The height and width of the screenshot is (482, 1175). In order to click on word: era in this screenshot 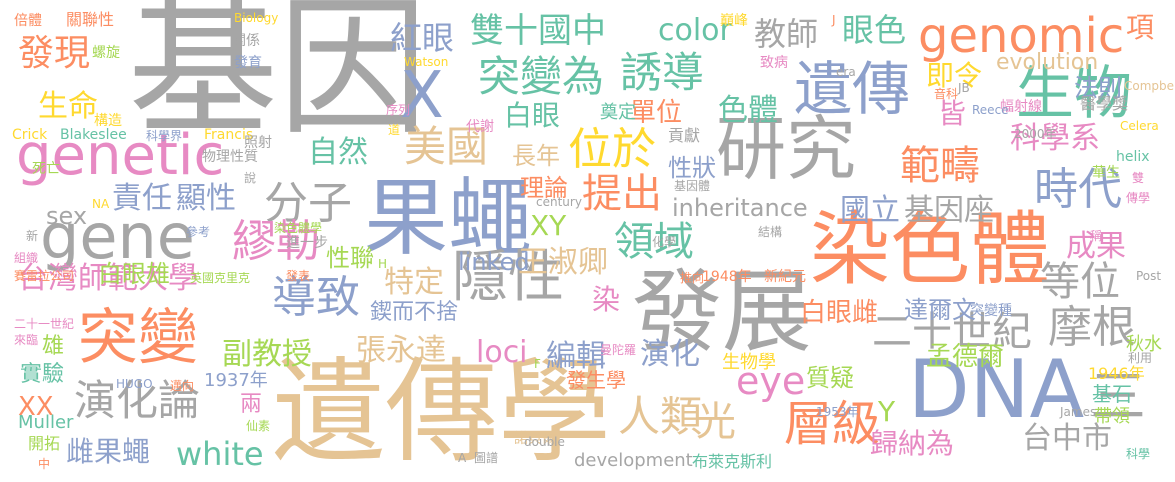, I will do `click(846, 72)`.